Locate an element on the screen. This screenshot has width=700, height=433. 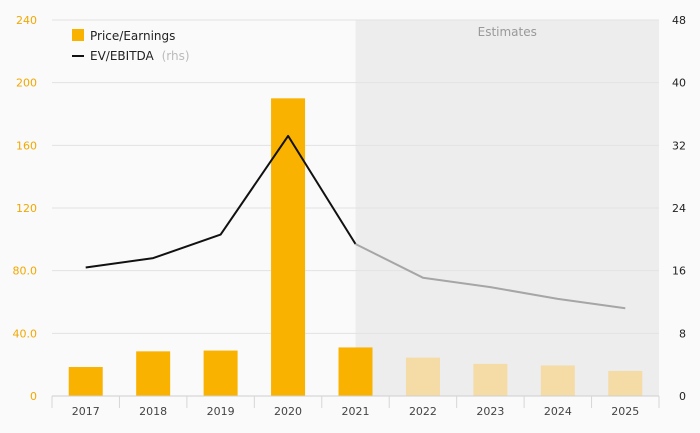
estimates-label: Estimates is located at coordinates (507, 32).